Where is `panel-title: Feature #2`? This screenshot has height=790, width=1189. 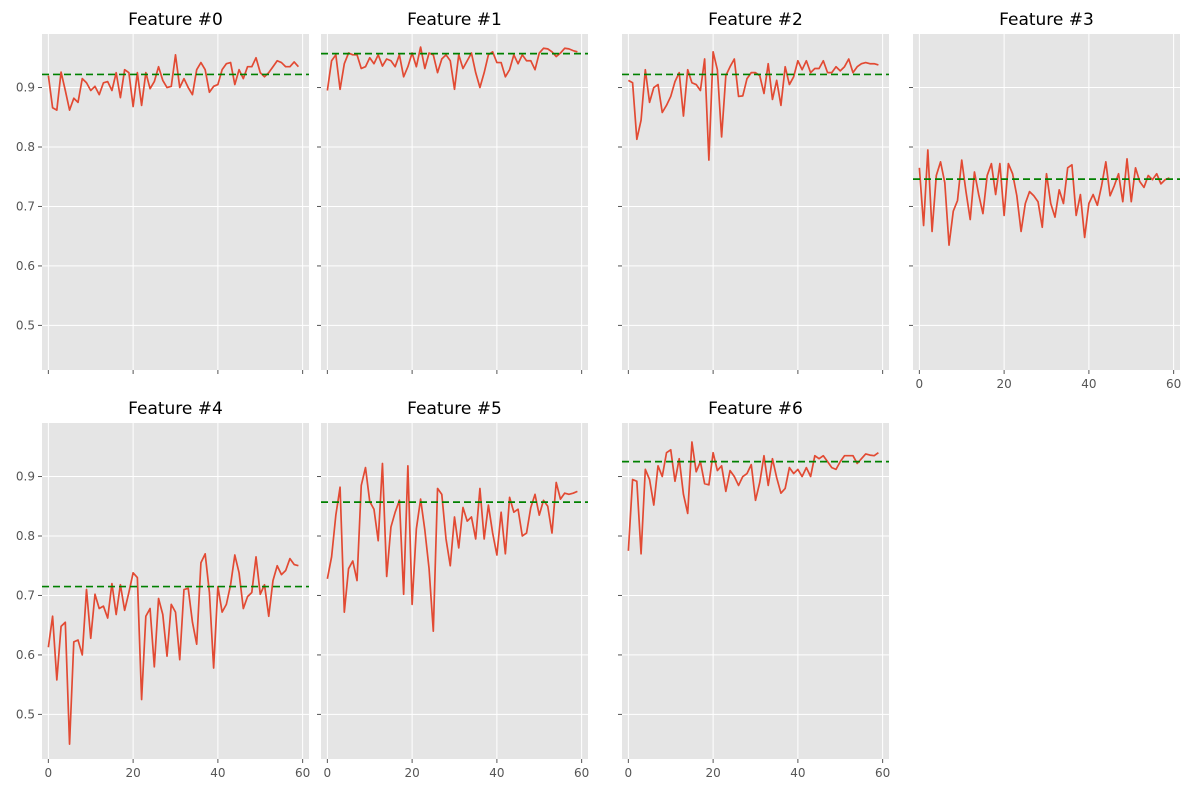 panel-title: Feature #2 is located at coordinates (755, 20).